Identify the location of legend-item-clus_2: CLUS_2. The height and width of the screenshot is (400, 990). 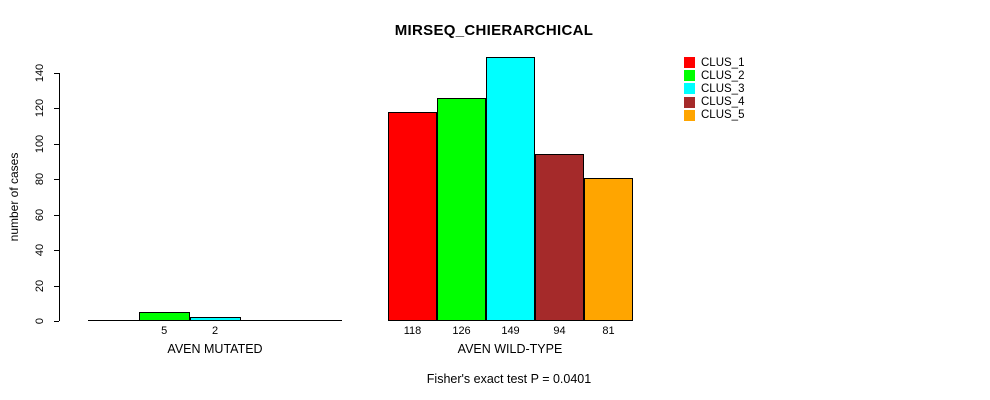
(714, 75).